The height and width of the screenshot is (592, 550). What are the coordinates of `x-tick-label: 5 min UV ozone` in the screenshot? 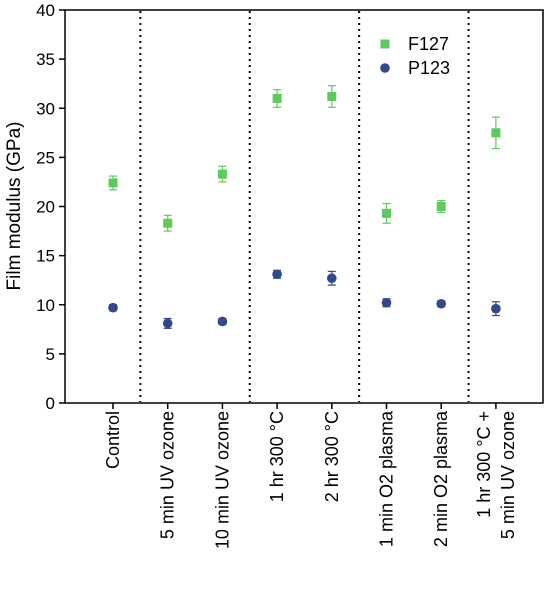 It's located at (168, 475).